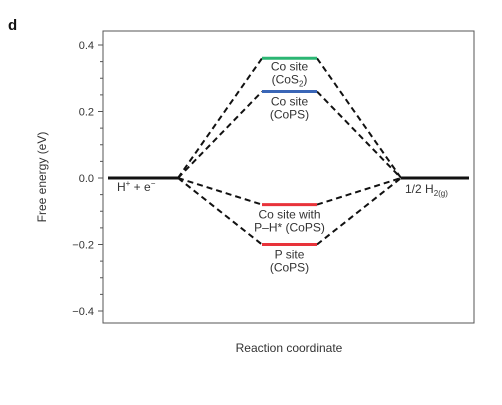 Image resolution: width=502 pixels, height=405 pixels. I want to click on label-sup: +, so click(128, 183).